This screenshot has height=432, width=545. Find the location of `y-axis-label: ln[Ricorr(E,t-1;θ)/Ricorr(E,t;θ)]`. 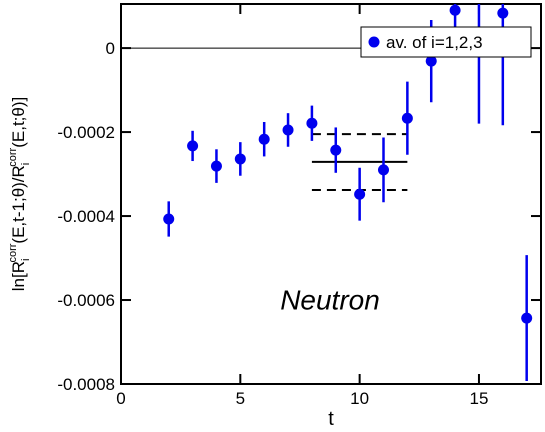

y-axis-label: ln[Ricorr(E,t-1;θ)/Ricorr(E,t;θ)] is located at coordinates (19, 194).